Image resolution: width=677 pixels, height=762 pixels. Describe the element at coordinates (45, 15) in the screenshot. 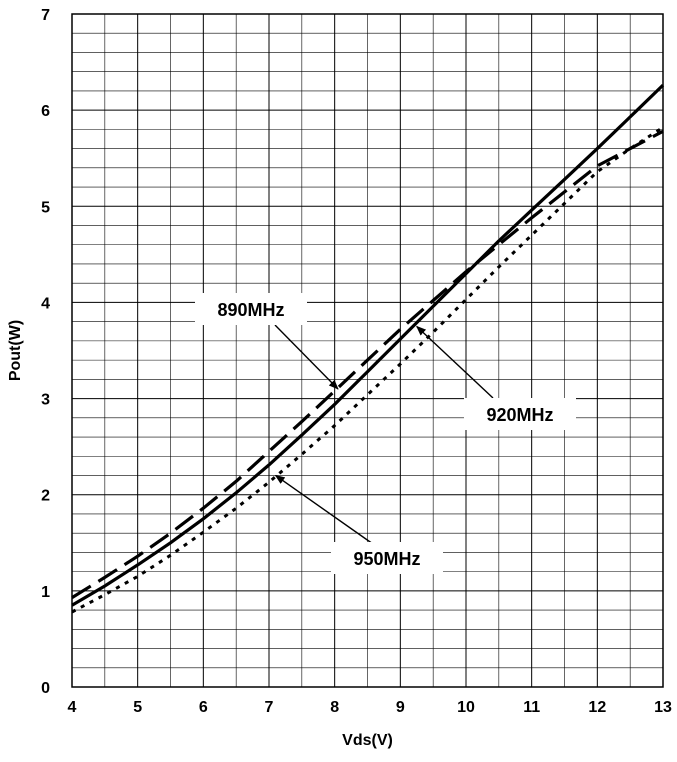

I see `y-tick-label: 7` at that location.